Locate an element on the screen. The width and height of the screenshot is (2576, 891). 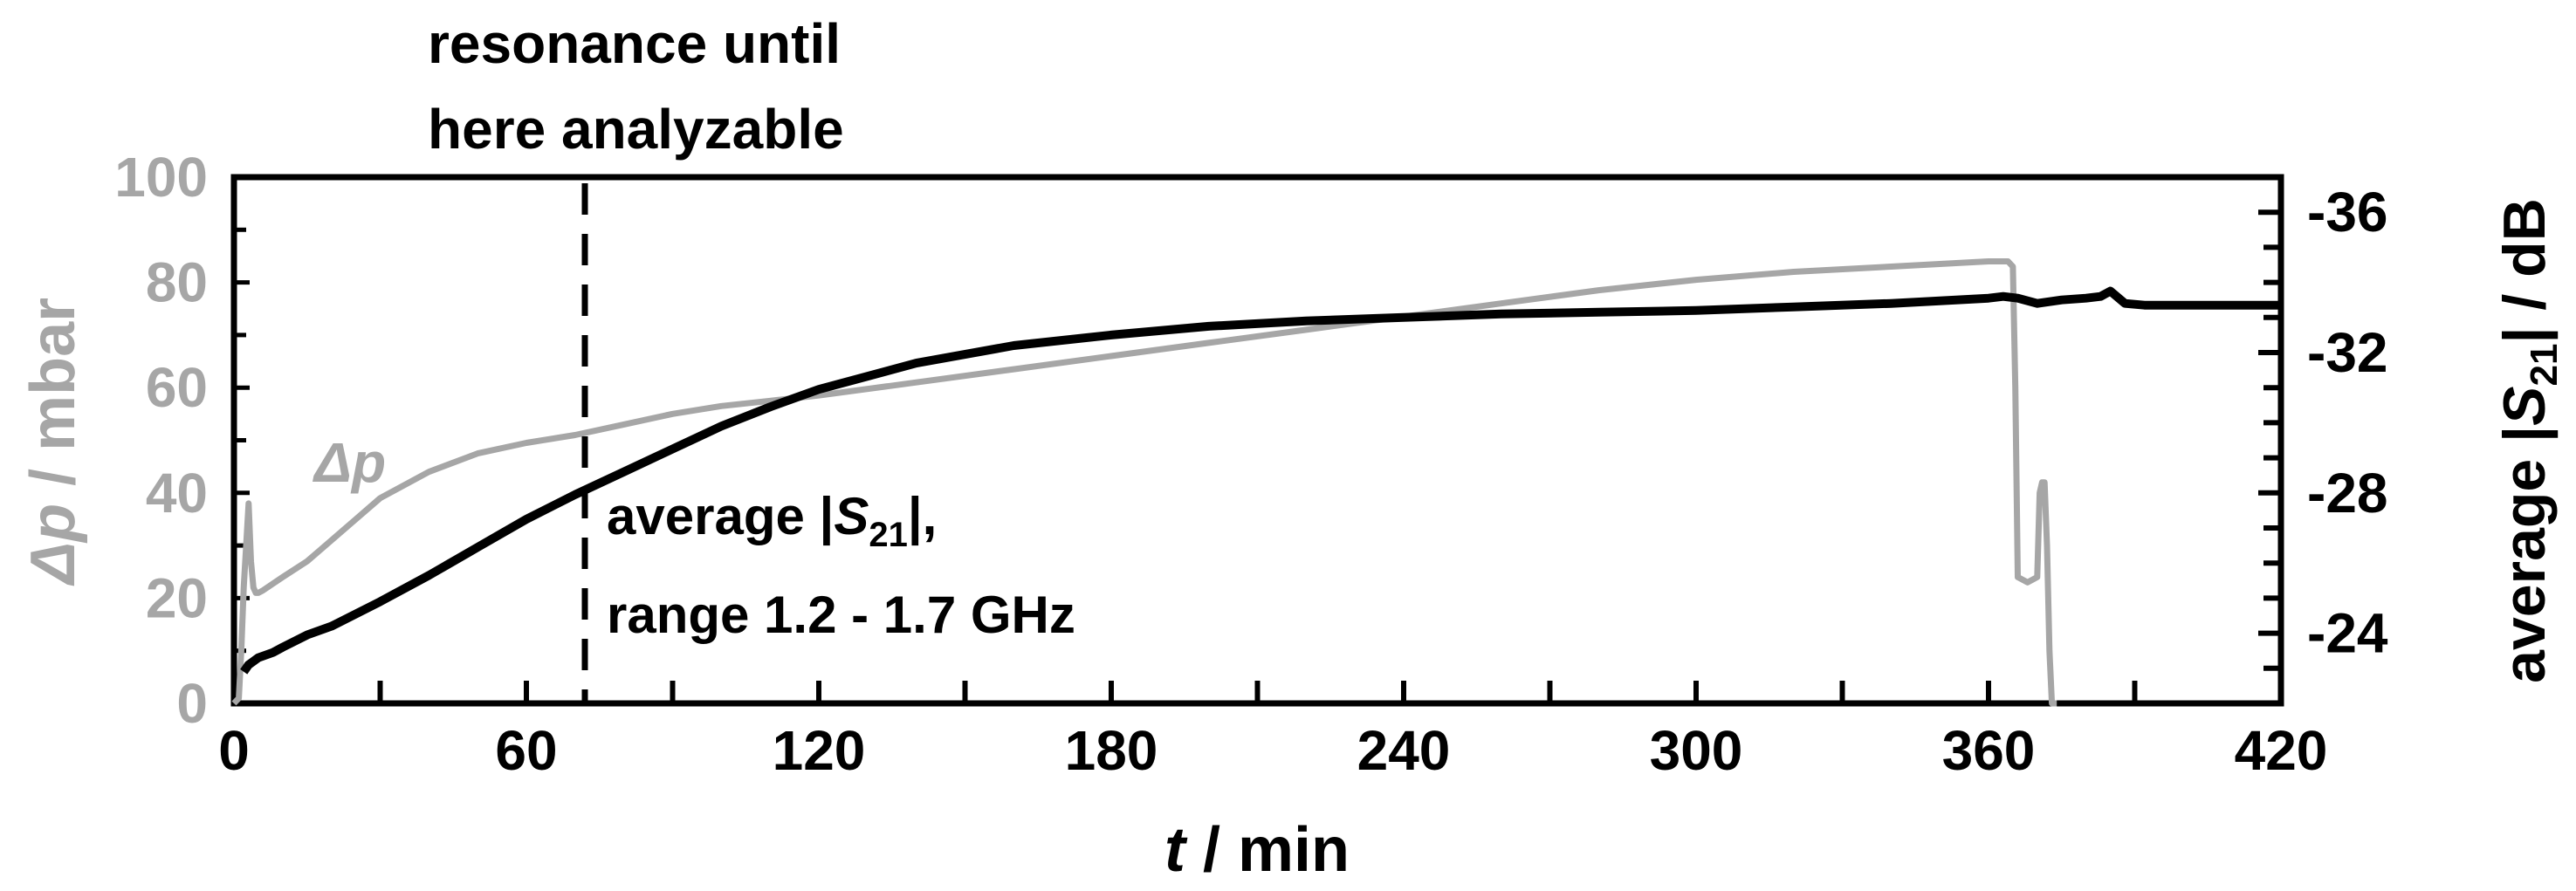
annotation-s21: average |S21|, is located at coordinates (772, 520).